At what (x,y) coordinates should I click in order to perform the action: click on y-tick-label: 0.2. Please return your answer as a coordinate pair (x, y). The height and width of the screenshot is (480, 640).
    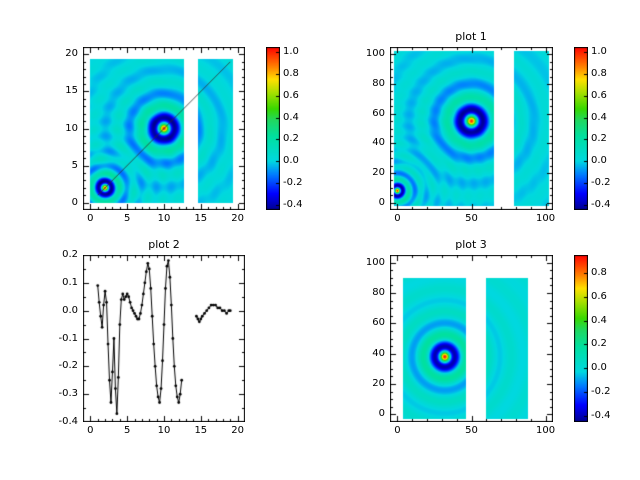
    Looking at the image, I should click on (70, 254).